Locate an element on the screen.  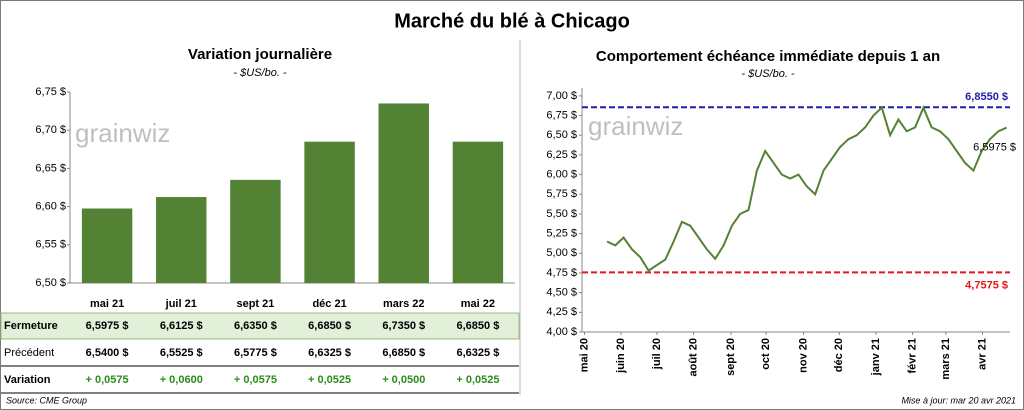
y-tick-label: 6,65 $ is located at coordinates (50, 168).